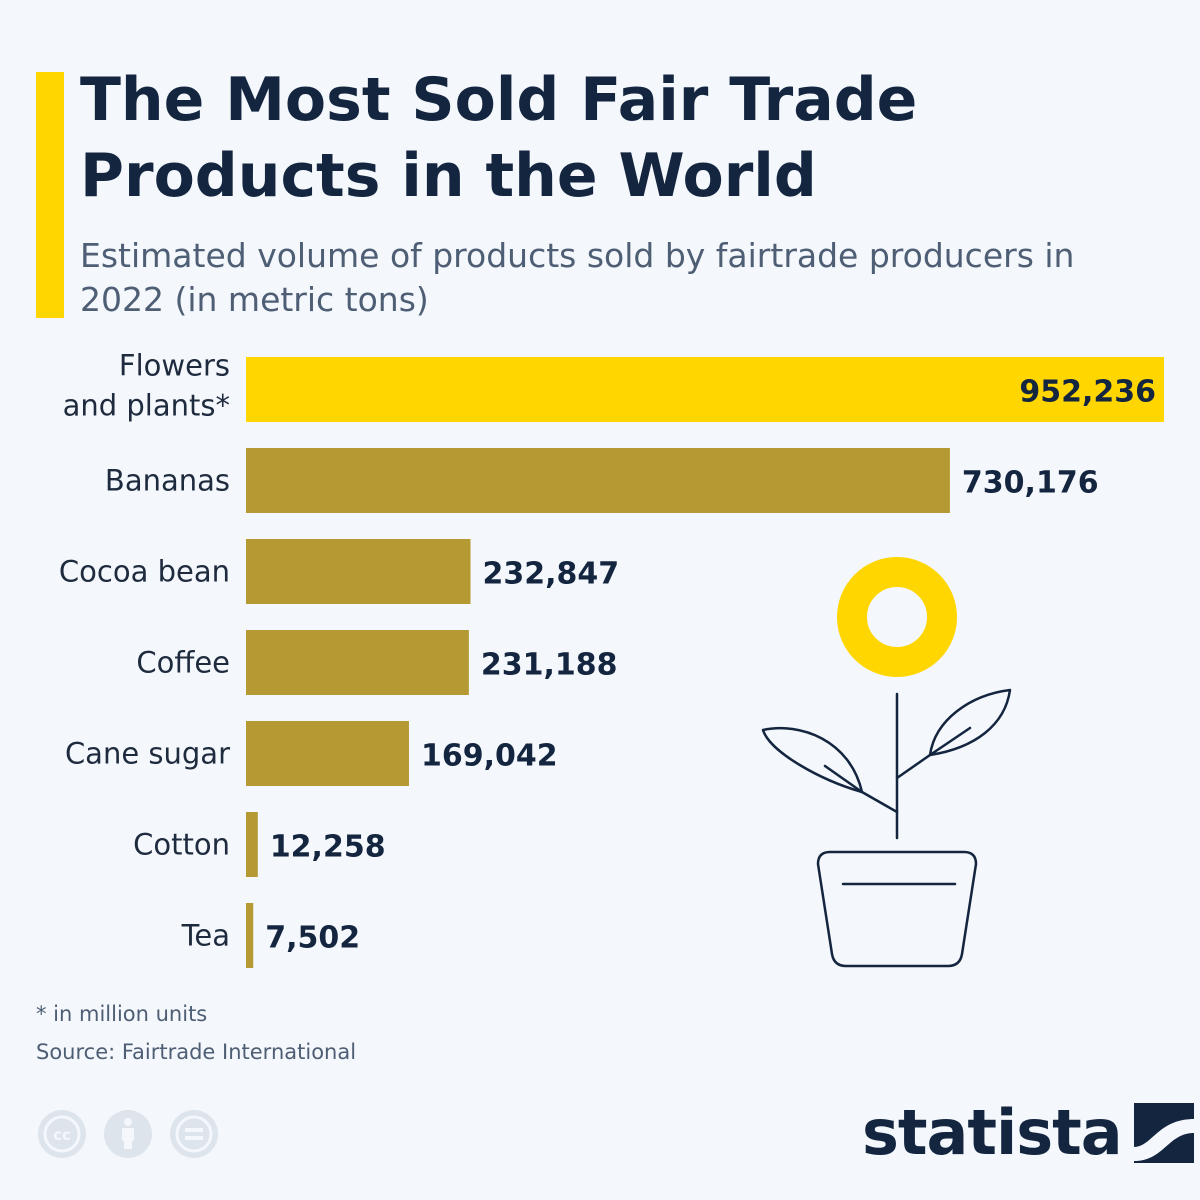 This screenshot has width=1200, height=1200. Describe the element at coordinates (144, 572) in the screenshot. I see `category-label-cocoa-bean: Cocoa bean` at that location.